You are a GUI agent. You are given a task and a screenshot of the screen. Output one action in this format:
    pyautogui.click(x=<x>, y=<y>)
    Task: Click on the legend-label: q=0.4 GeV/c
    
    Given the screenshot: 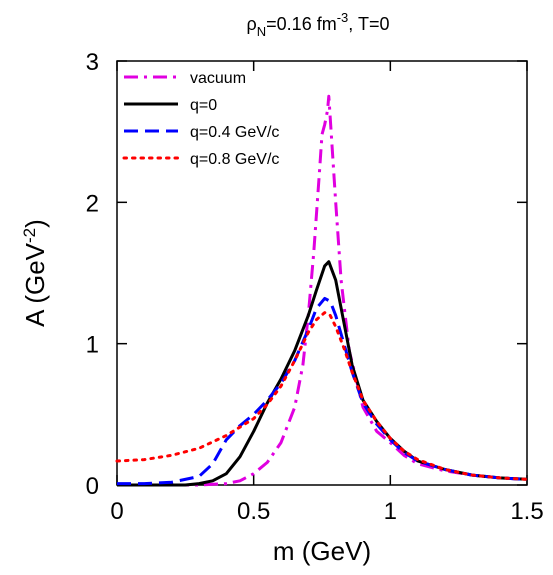 What is the action you would take?
    pyautogui.click(x=234, y=132)
    